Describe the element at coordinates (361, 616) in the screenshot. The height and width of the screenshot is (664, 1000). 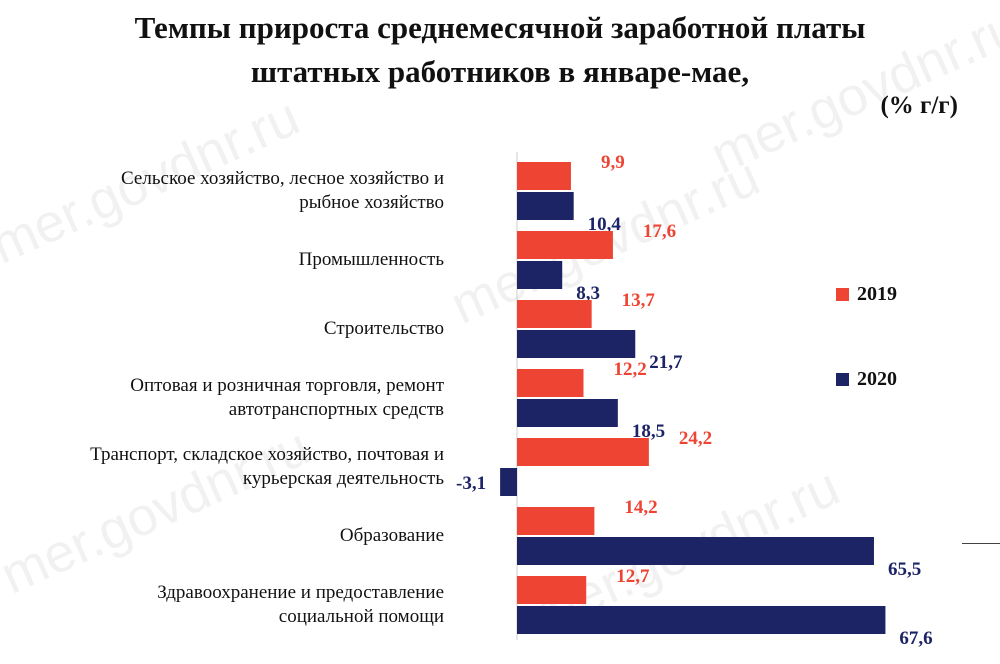
I see `category-label-line: социальной помощи` at that location.